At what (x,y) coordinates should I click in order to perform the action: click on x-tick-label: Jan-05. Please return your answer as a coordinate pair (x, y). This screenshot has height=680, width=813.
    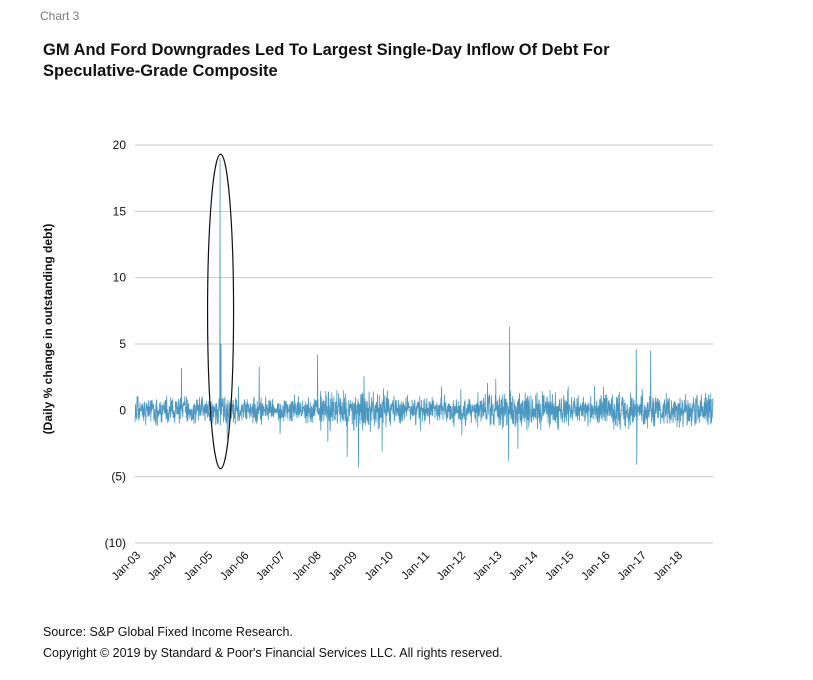
    Looking at the image, I should click on (198, 566).